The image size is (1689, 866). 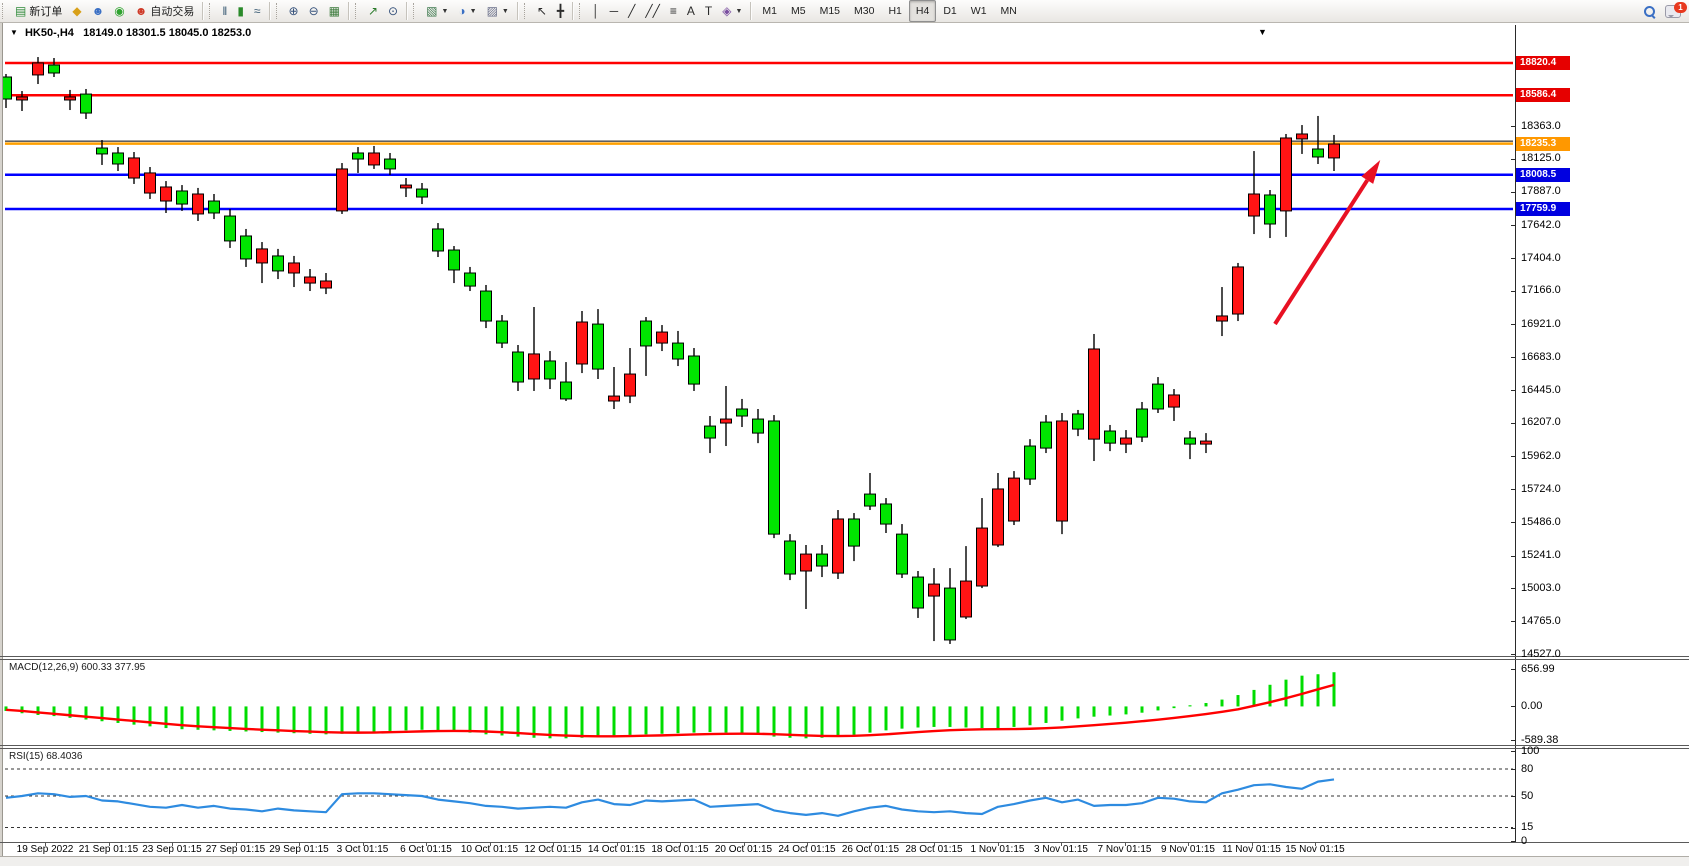 I want to click on tool-indicators-button: ↗, so click(x=373, y=11).